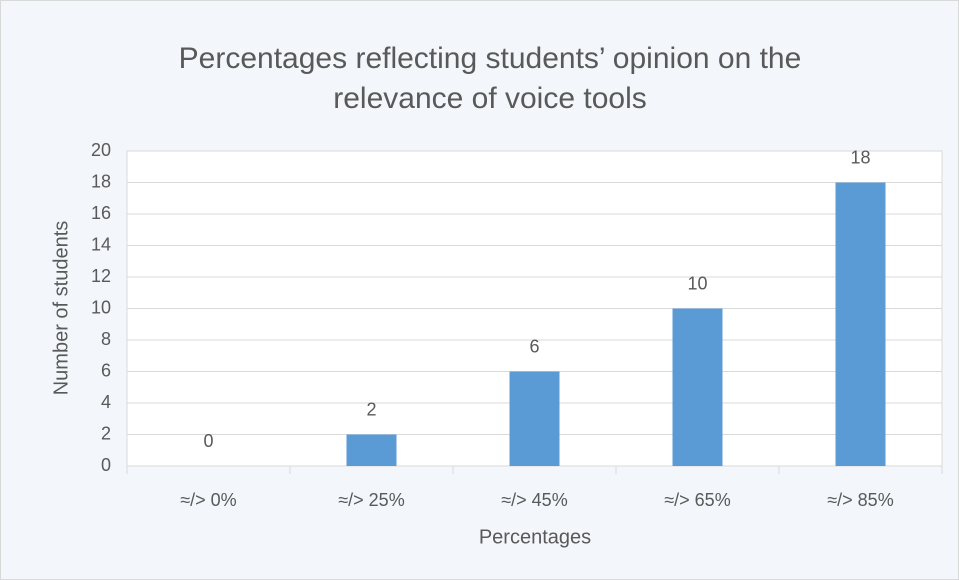  Describe the element at coordinates (106, 433) in the screenshot. I see `y-tick-label: 2` at that location.